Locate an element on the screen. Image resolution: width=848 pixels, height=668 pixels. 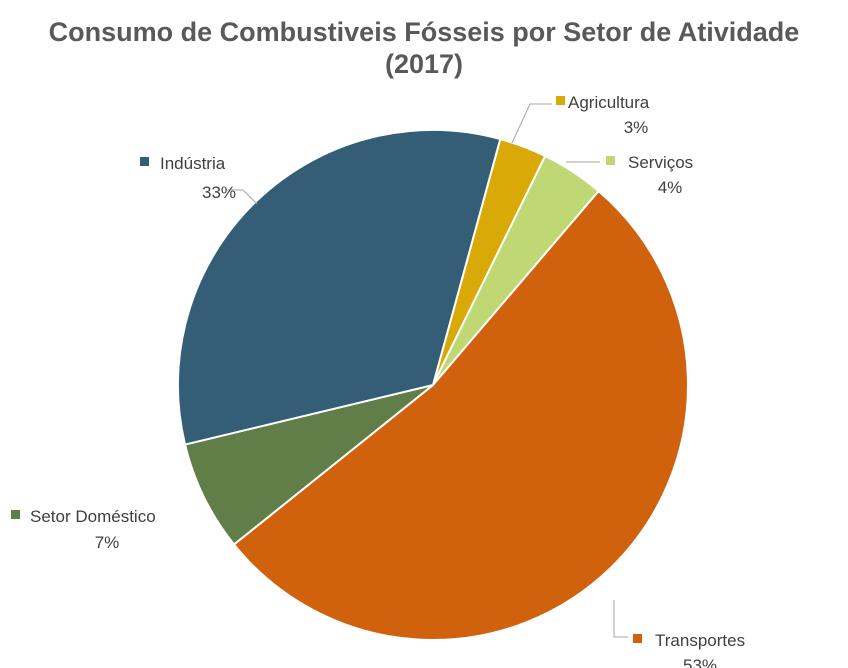
leader-line-ind-stria is located at coordinates (242, 197).